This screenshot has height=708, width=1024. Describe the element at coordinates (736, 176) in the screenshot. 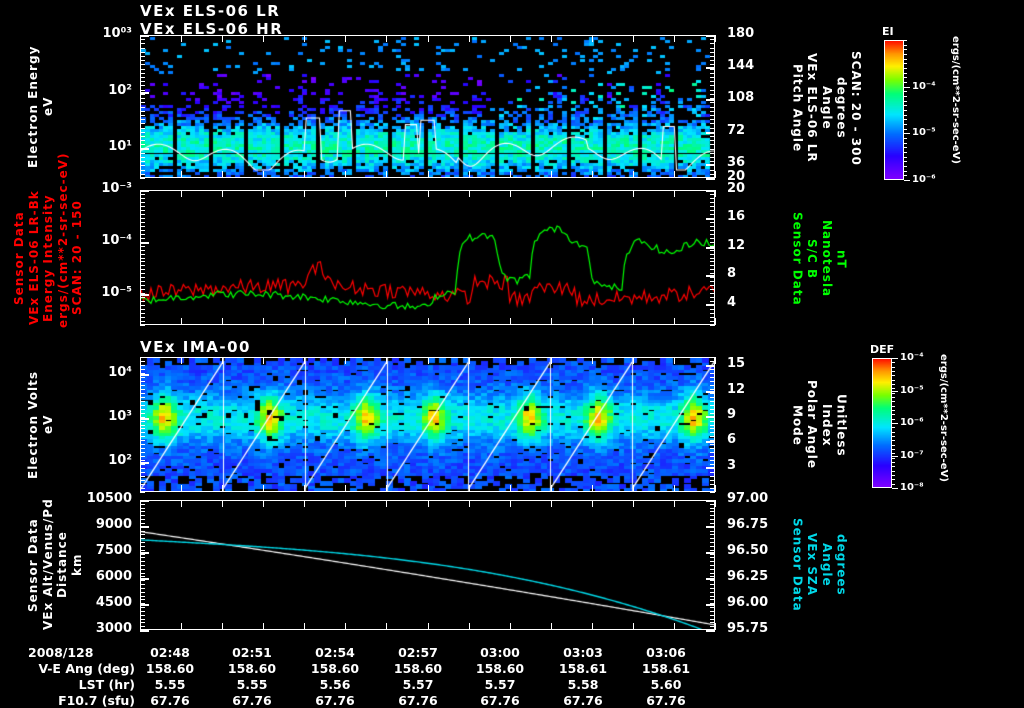

I see `axis-tick-label: 20` at that location.